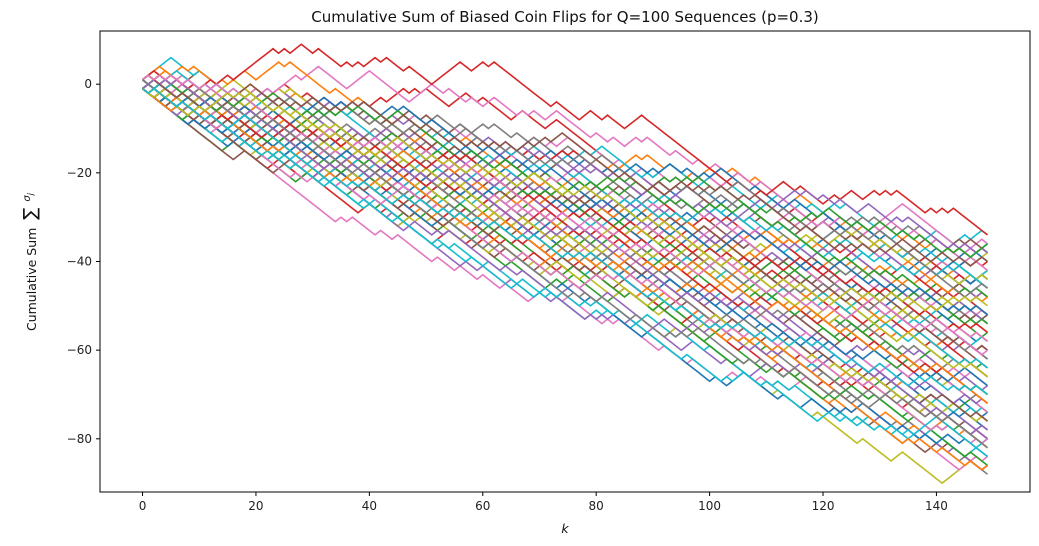 This screenshot has width=1039, height=546. What do you see at coordinates (482, 506) in the screenshot?
I see `x-tick-label: 60` at bounding box center [482, 506].